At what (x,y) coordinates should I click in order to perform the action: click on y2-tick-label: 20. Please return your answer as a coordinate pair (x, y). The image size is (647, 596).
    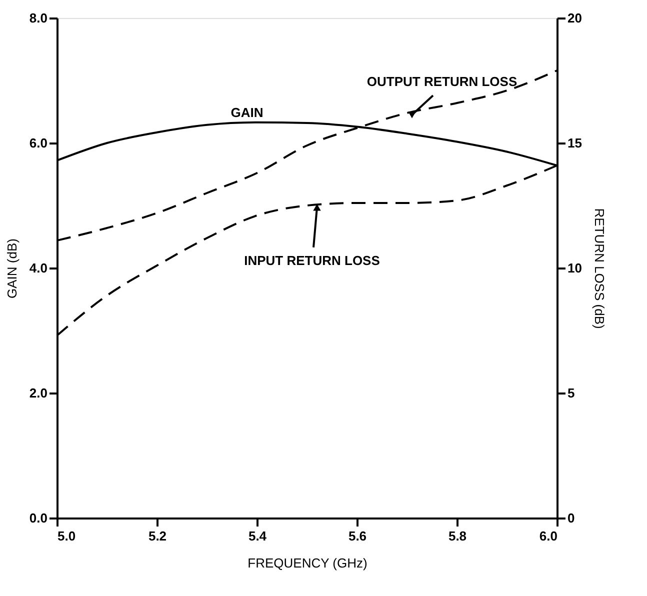
    Looking at the image, I should click on (575, 18).